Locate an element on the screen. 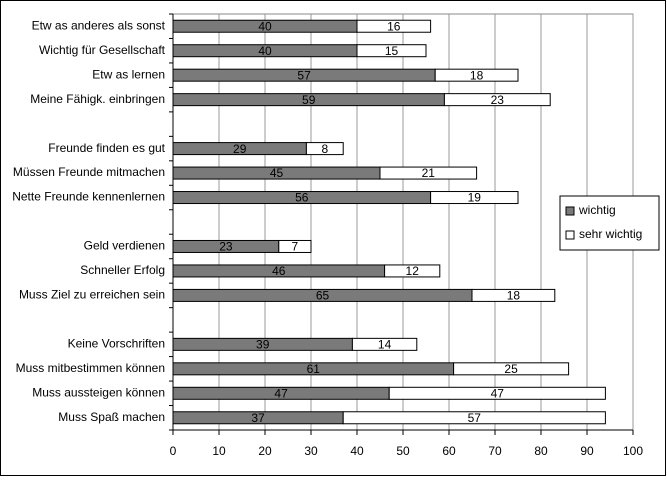  data-label: 14 is located at coordinates (385, 345).